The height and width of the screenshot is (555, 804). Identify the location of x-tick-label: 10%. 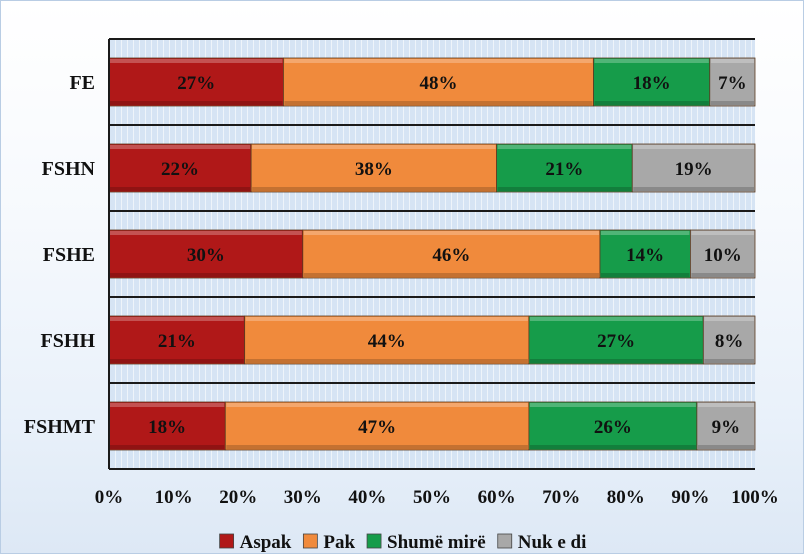
(174, 497).